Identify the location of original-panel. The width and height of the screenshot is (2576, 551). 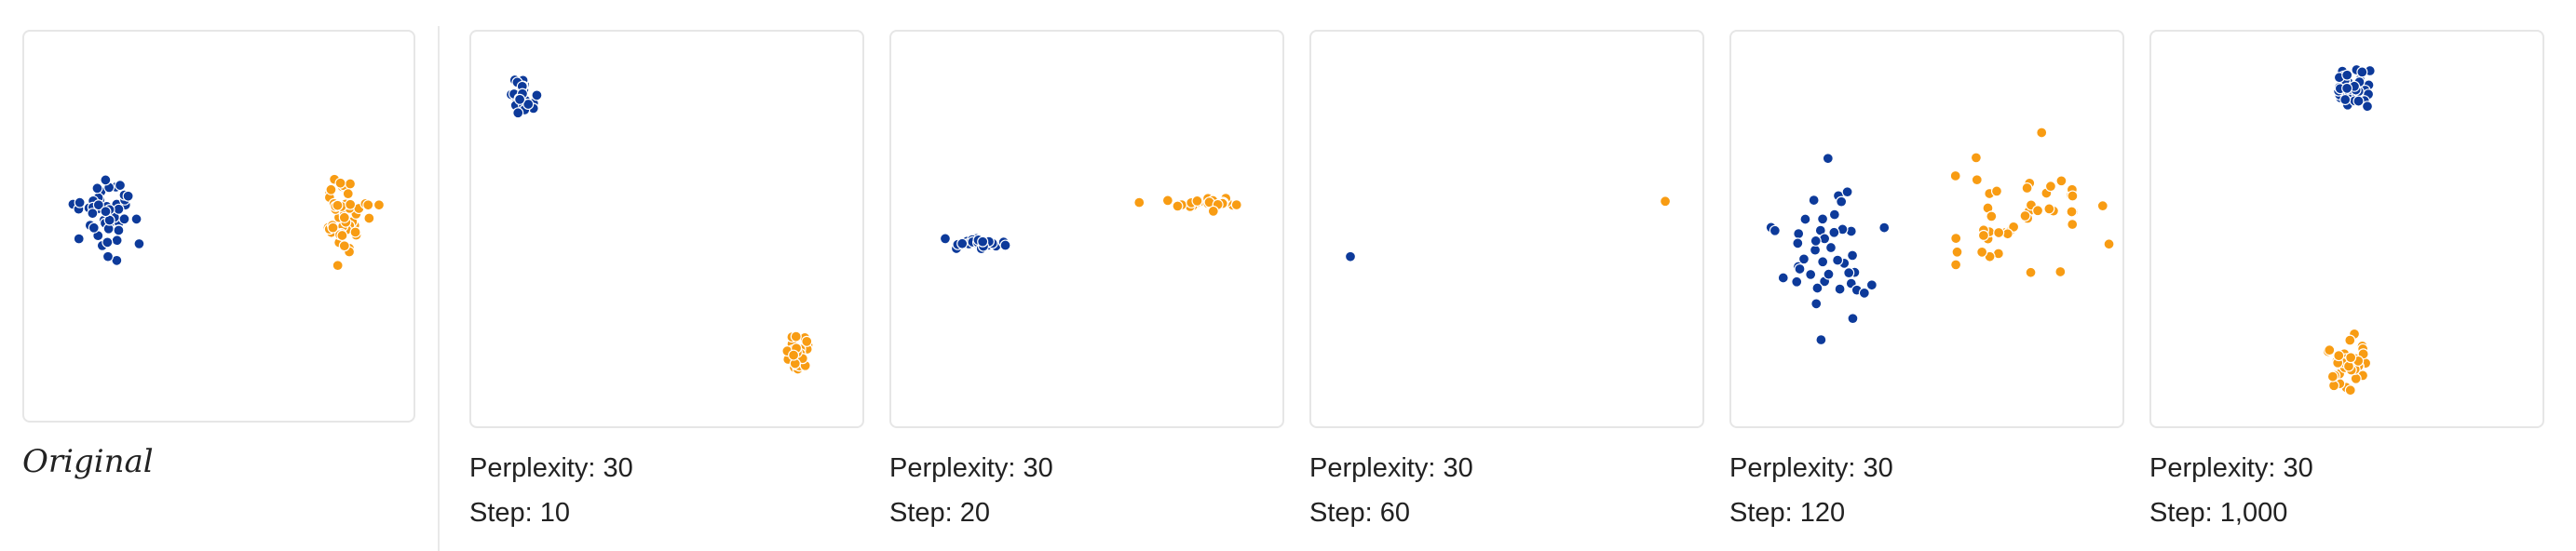
(218, 226).